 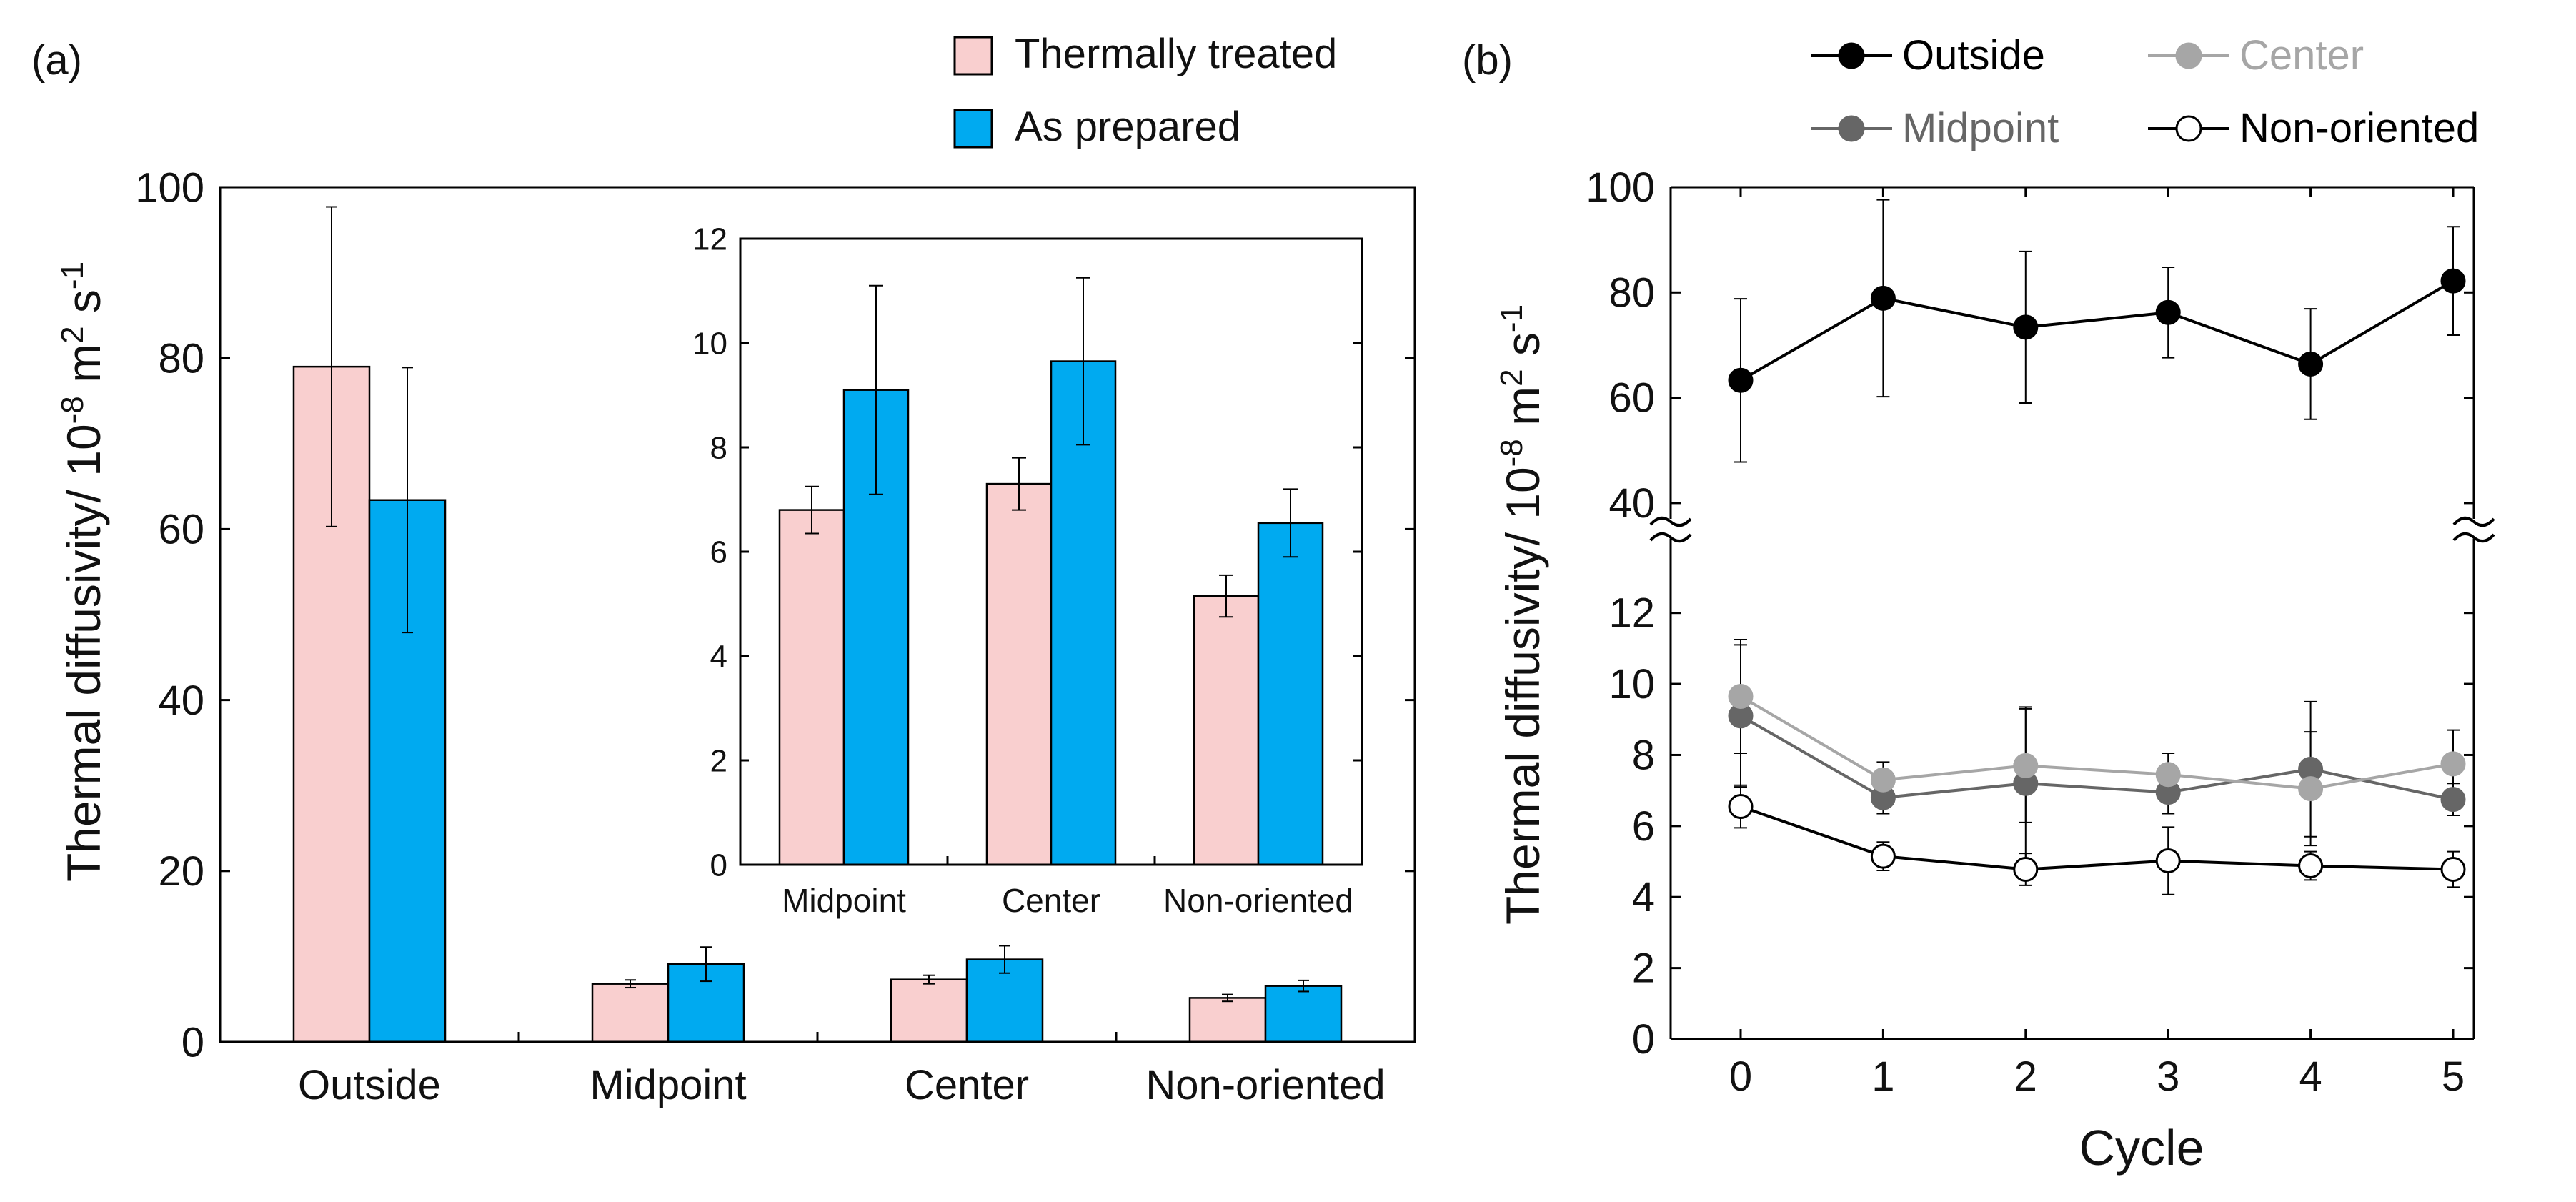 I want to click on y-tick-label: 80, so click(x=1631, y=292).